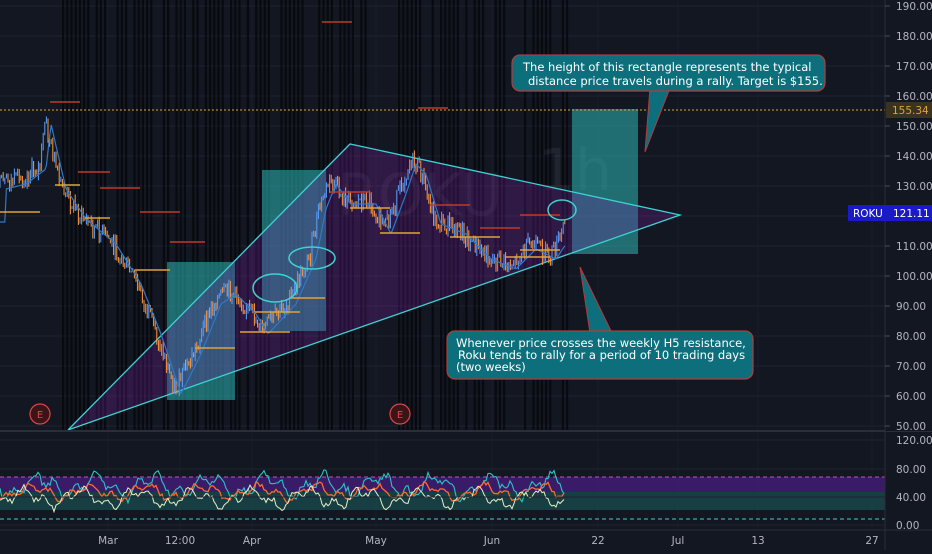 This screenshot has height=554, width=932. Describe the element at coordinates (914, 441) in the screenshot. I see `indicator-tick-label: 120.00` at that location.